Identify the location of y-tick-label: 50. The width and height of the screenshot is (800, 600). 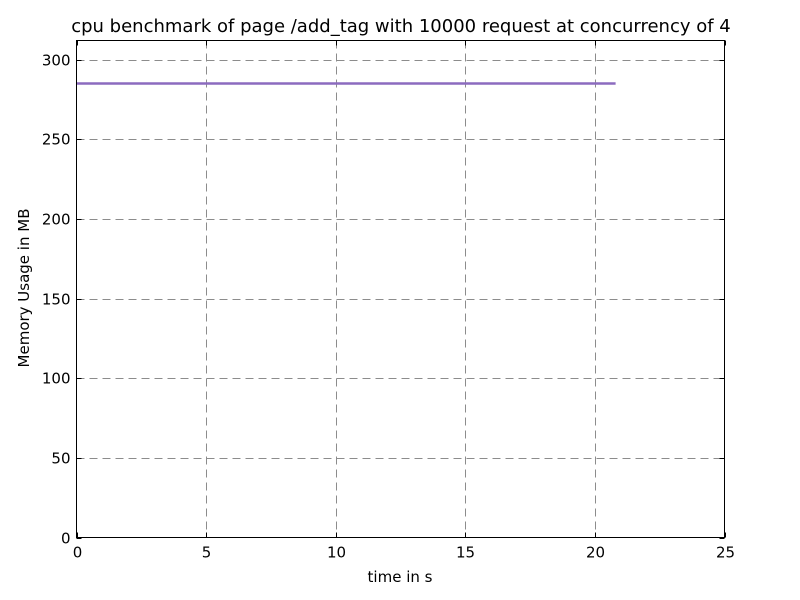
(60, 459).